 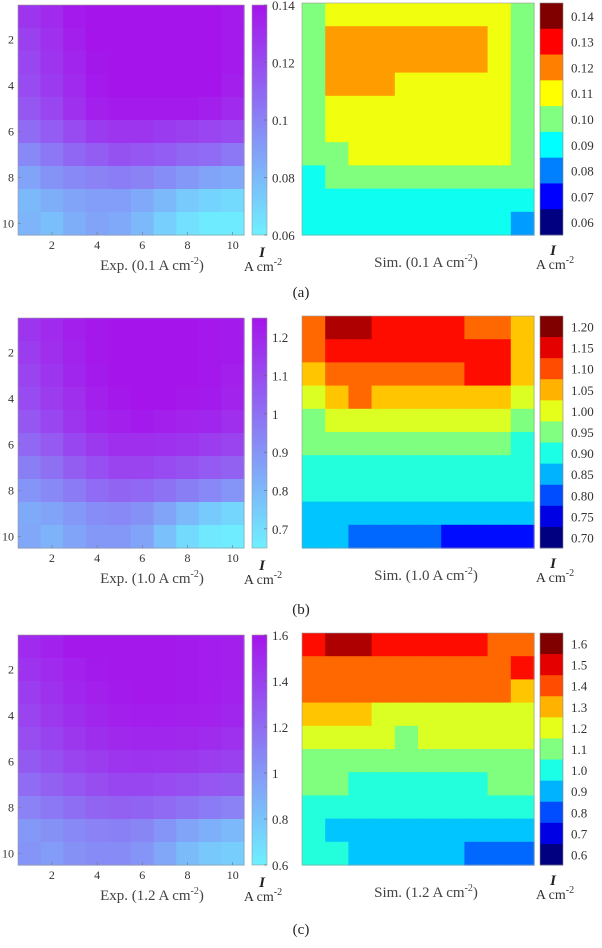 I want to click on exp-caption: Exp. (1.0 A cm-2), so click(x=152, y=578).